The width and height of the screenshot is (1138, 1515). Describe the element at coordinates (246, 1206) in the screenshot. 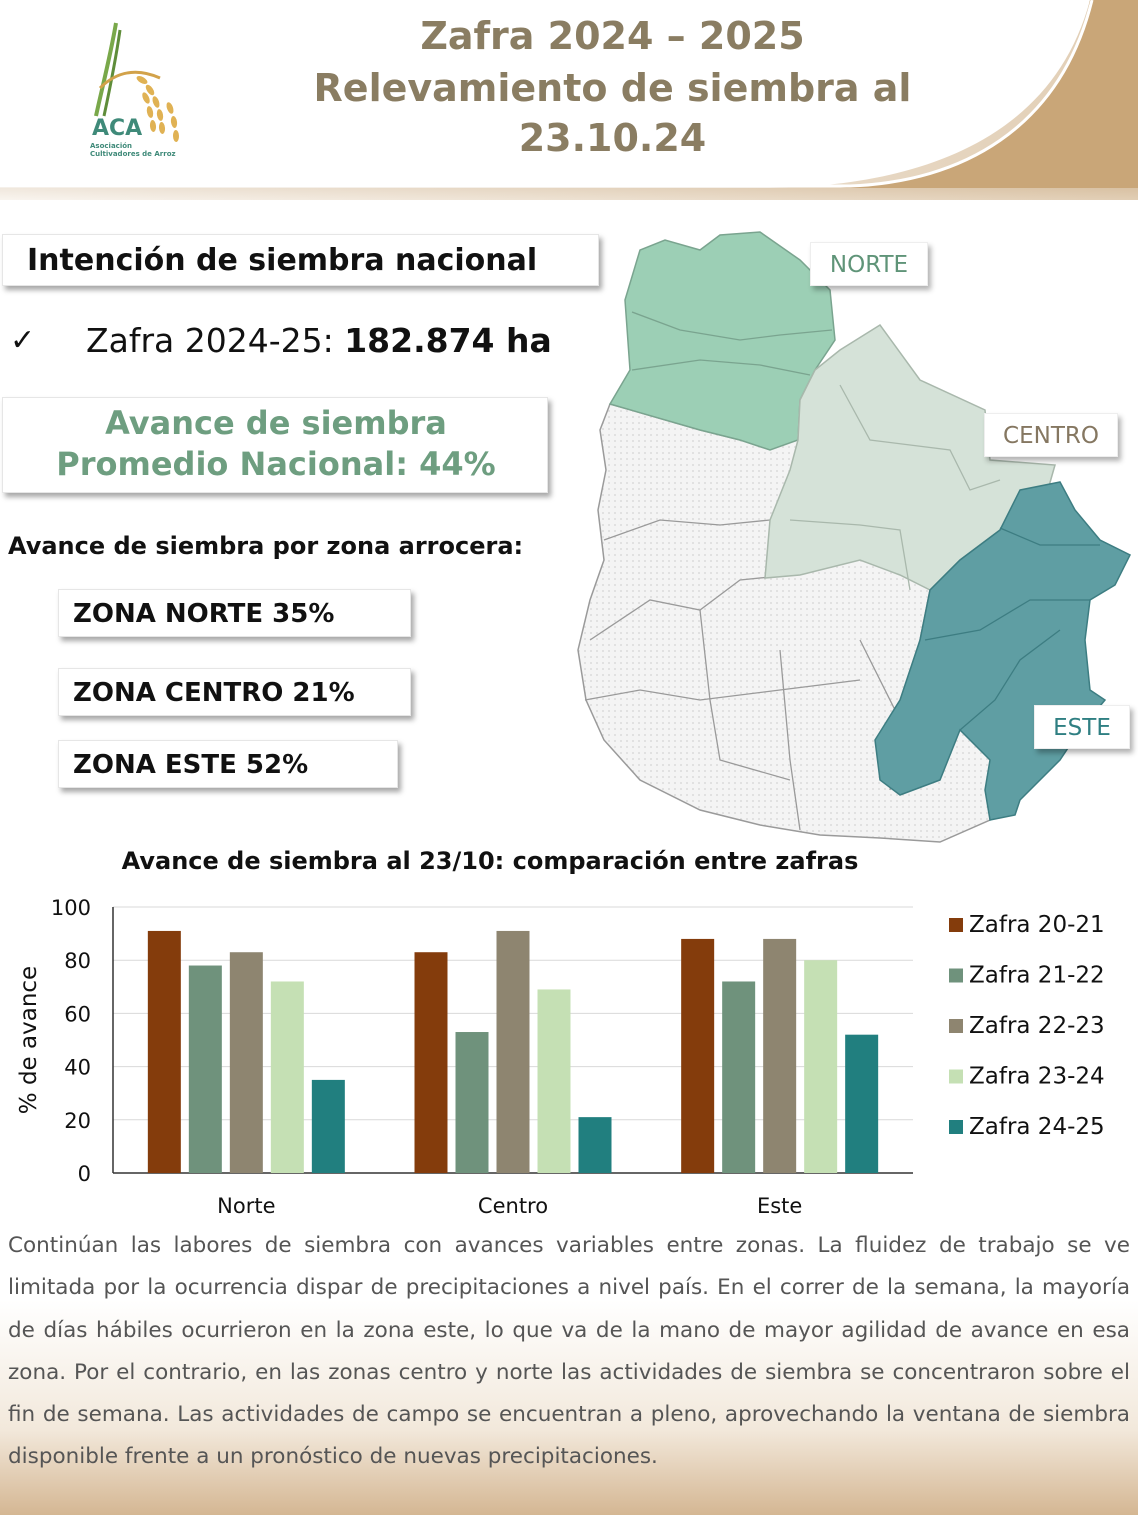

I see `x-tick-label: Norte` at that location.